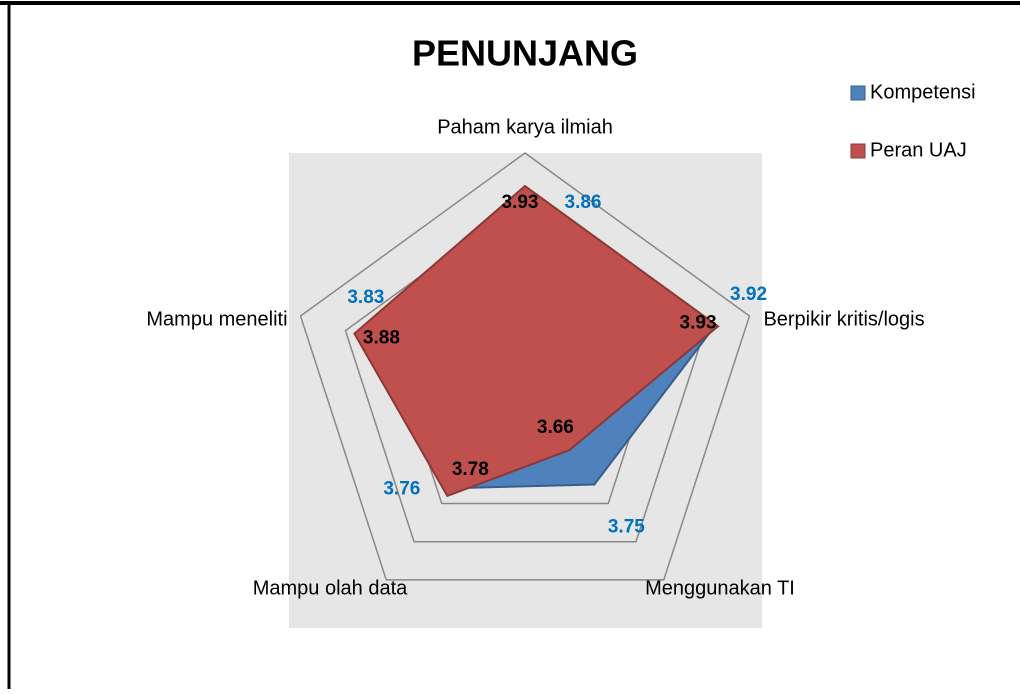  What do you see at coordinates (843, 319) in the screenshot?
I see `category-label: Berpikir kritis/logis` at bounding box center [843, 319].